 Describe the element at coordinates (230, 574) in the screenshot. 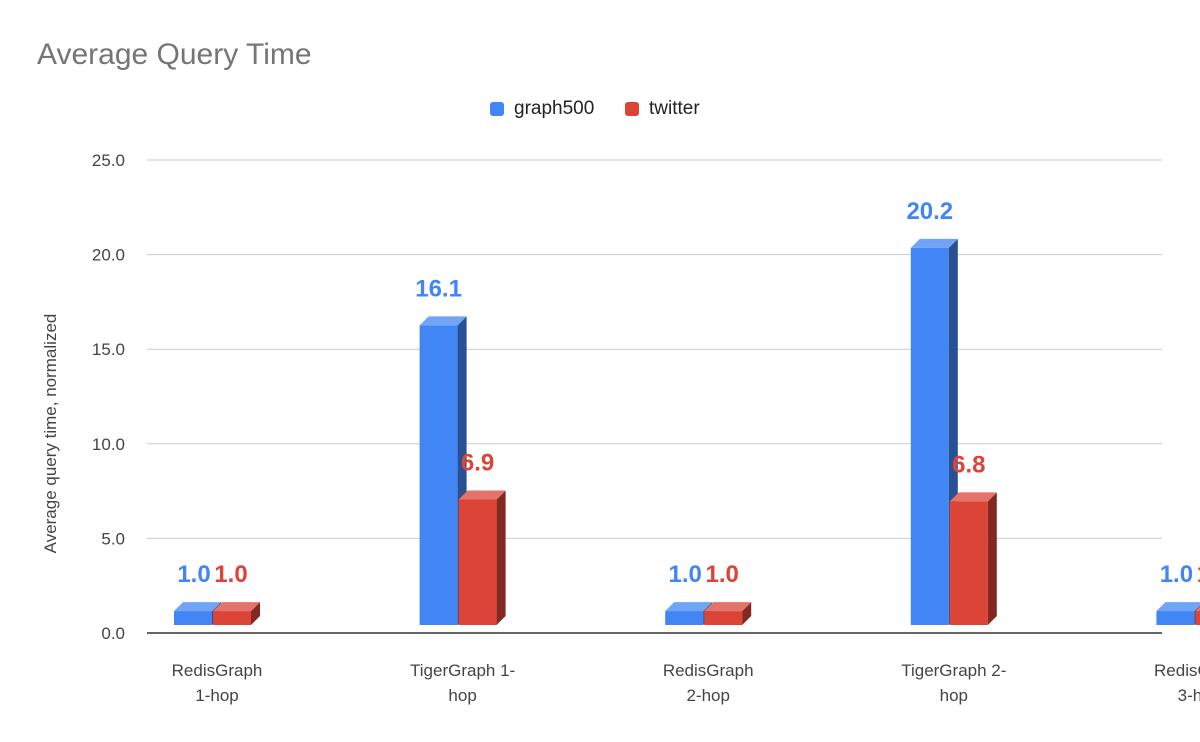

I see `data-label-twitter-0: 1.0` at that location.